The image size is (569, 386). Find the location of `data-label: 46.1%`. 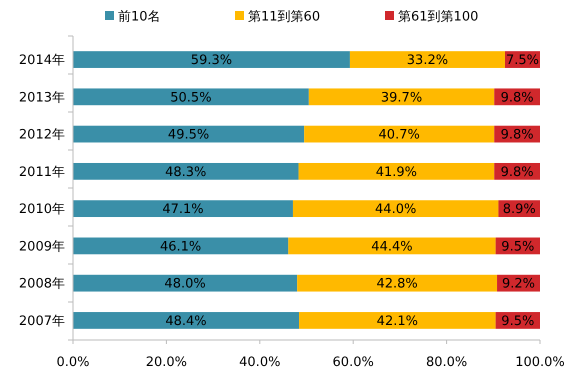

data-label: 46.1% is located at coordinates (181, 246).